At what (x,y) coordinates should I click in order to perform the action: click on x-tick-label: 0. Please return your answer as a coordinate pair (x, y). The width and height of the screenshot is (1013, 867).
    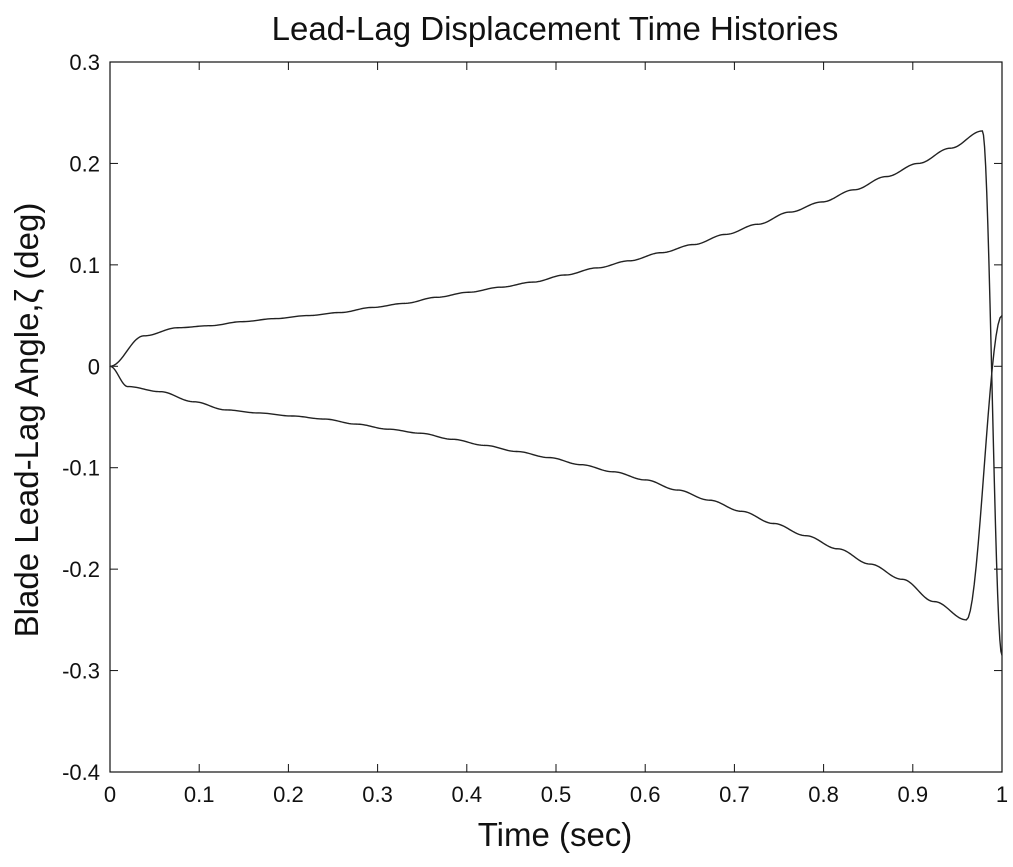
    Looking at the image, I should click on (110, 794).